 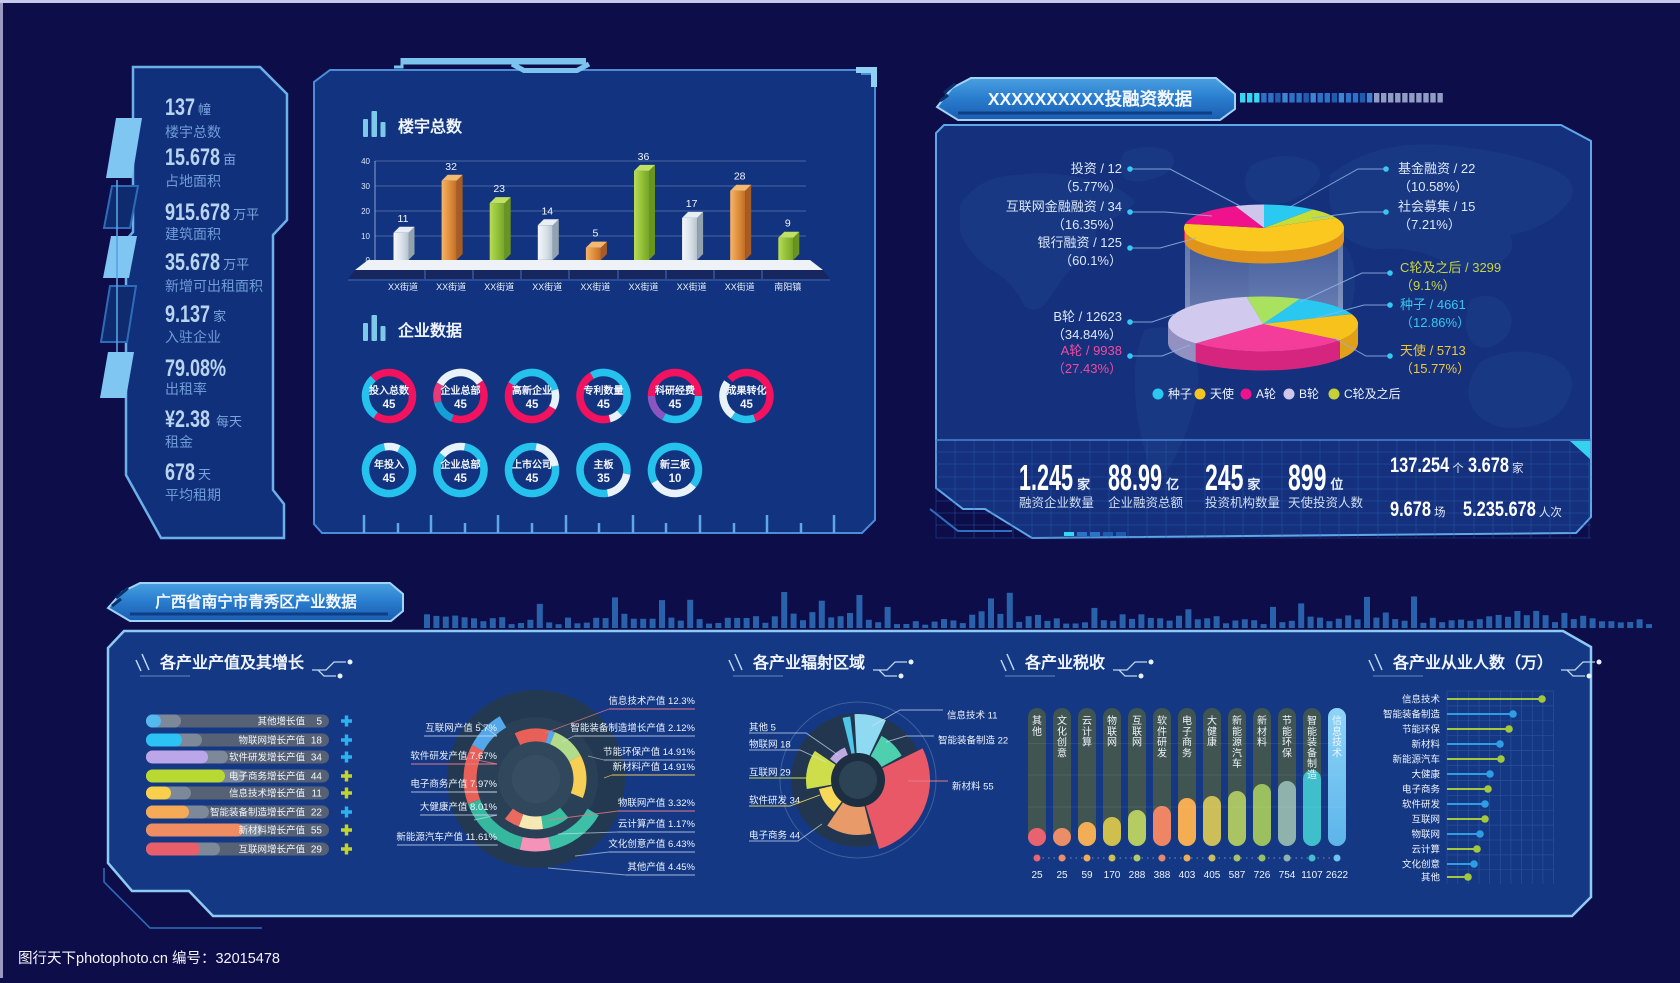 I want to click on svg-text: 天使 / 5713, so click(x=1433, y=350).